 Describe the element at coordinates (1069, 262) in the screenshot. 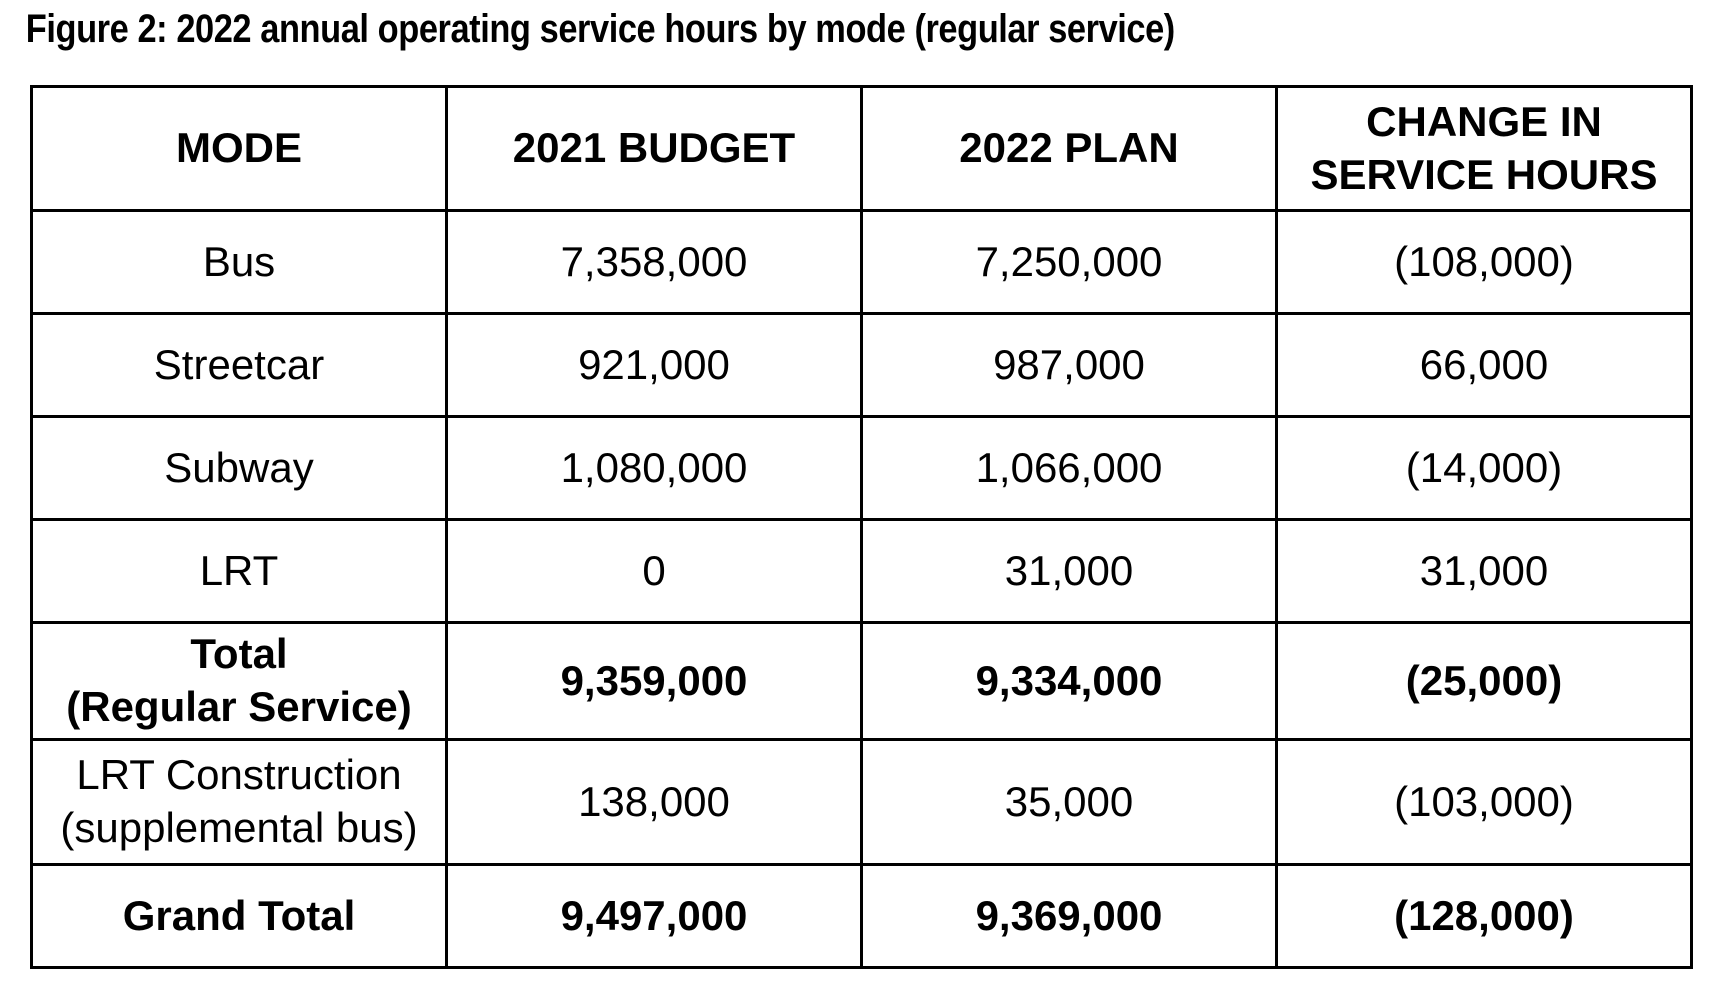

I see `plan-cell: 7,250,000` at that location.